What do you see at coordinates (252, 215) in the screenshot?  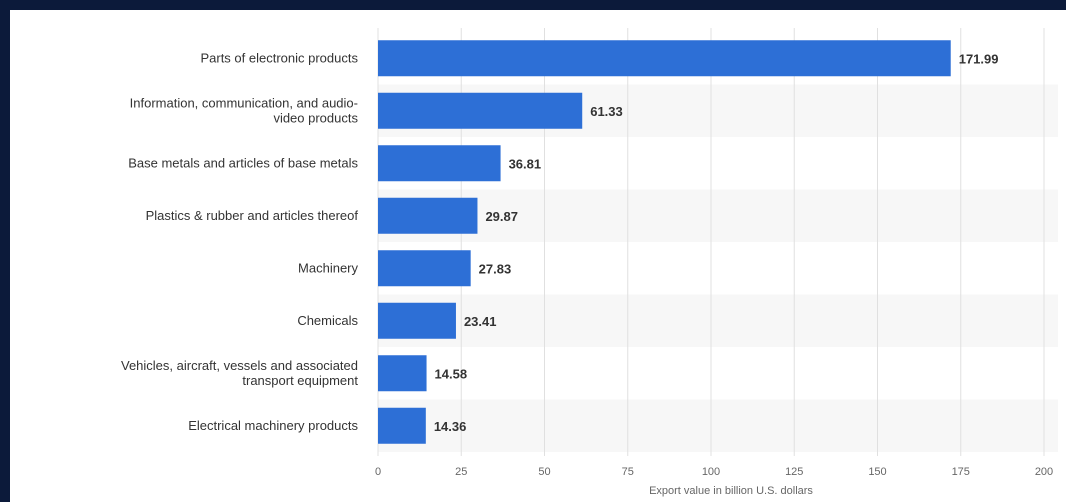 I see `category-label: Plastics & rubber and articles thereof` at bounding box center [252, 215].